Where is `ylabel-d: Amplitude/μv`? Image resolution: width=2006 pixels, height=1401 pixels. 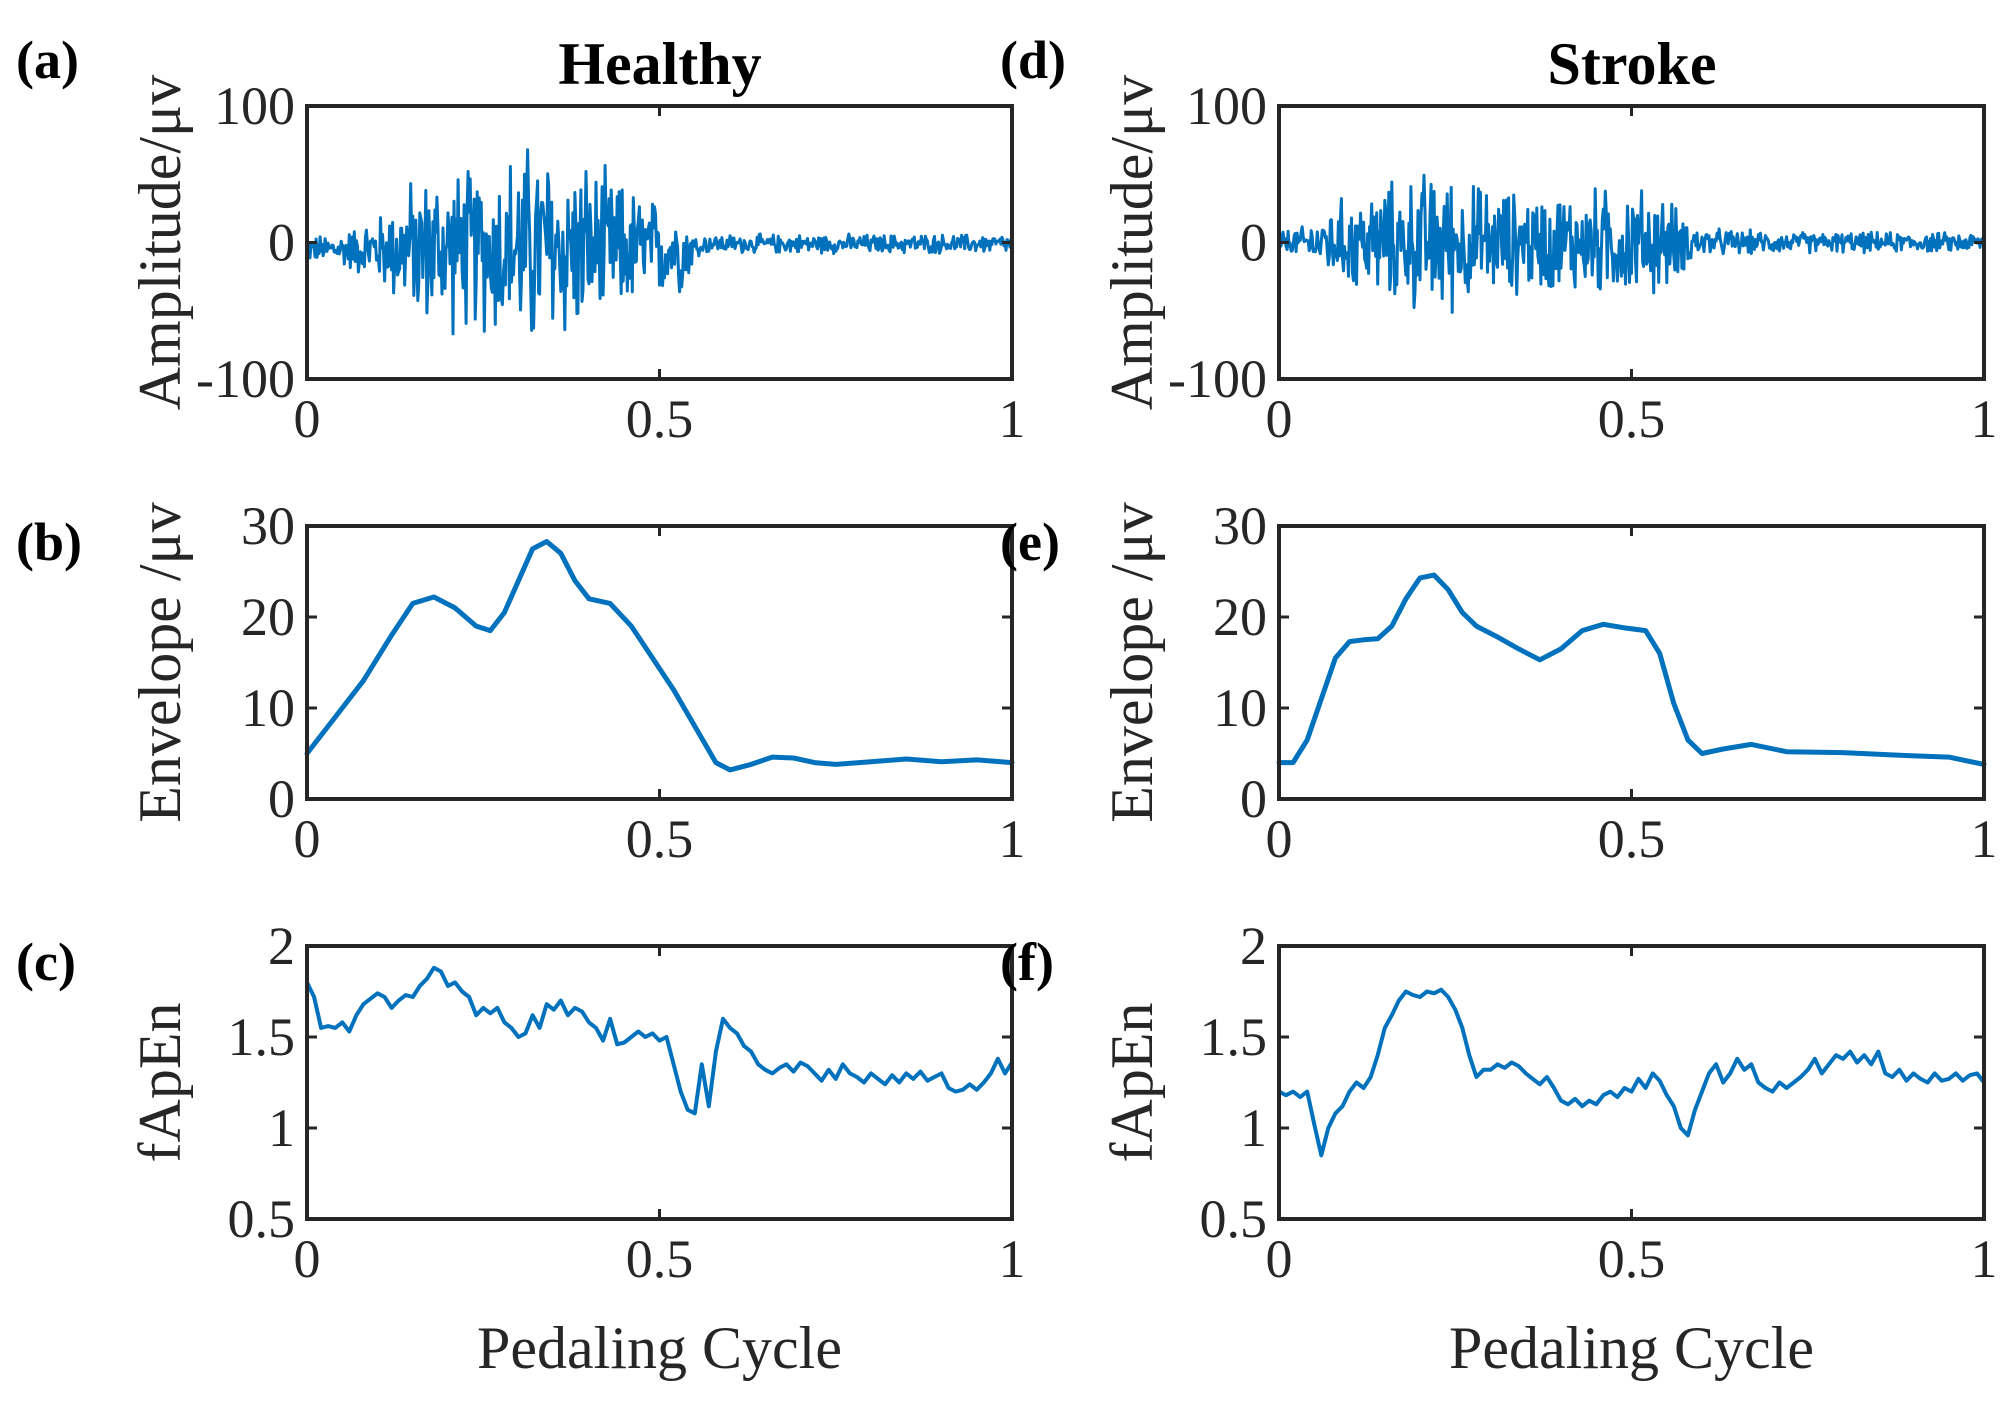
ylabel-d: Amplitude/μv is located at coordinates (1132, 242).